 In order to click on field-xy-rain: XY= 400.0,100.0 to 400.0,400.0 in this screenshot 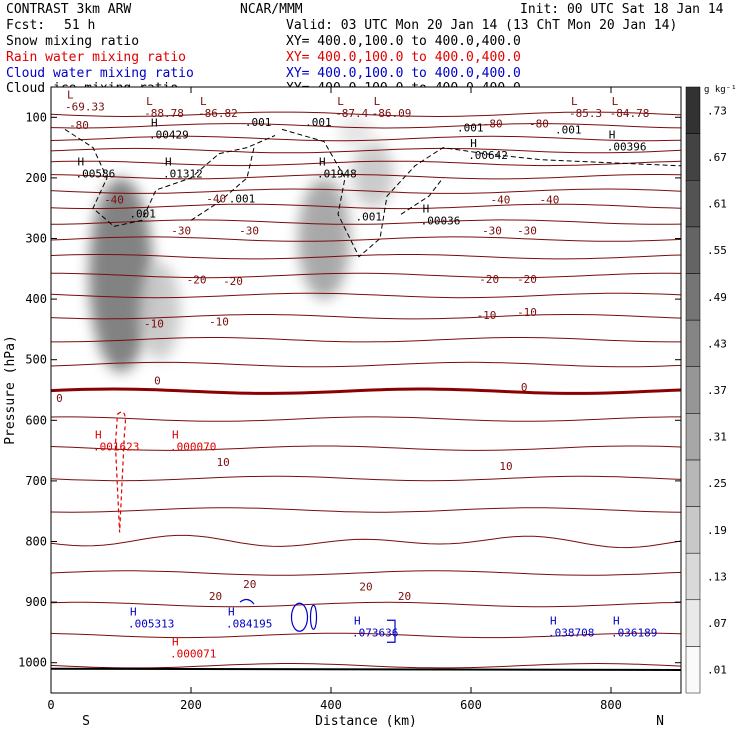, I will do `click(403, 57)`.